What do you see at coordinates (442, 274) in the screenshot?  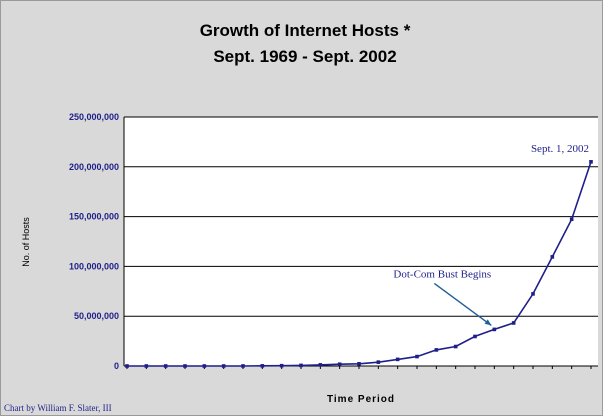 I see `annotation-dot-com-bust: Dot-Com Bust Begins` at bounding box center [442, 274].